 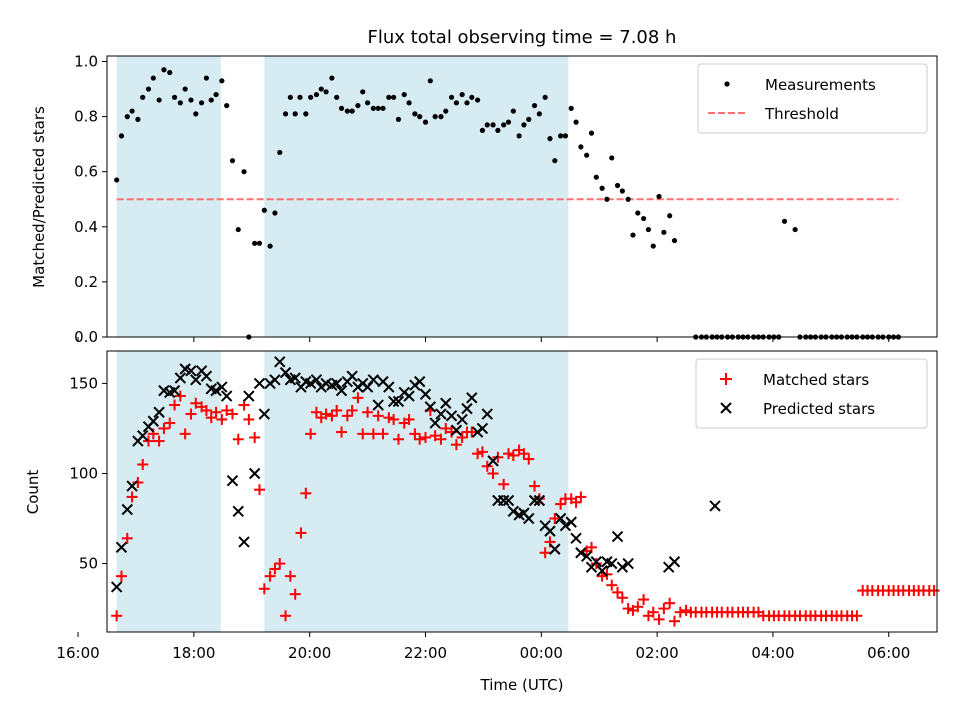 What do you see at coordinates (812, 98) in the screenshot?
I see `top-legend-box` at bounding box center [812, 98].